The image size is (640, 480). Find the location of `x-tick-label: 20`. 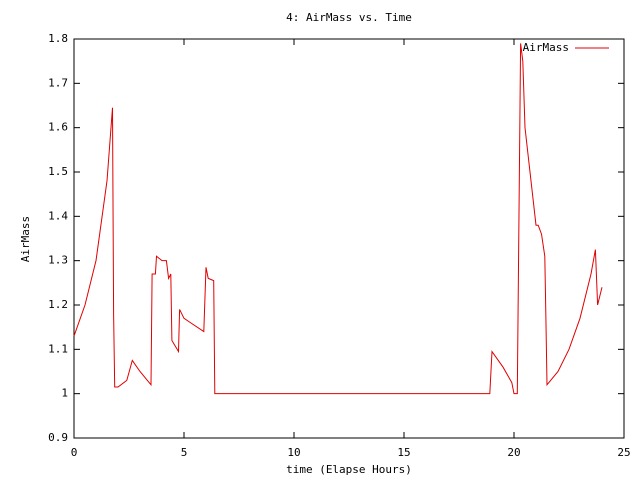

x-tick-label: 20 is located at coordinates (513, 452).